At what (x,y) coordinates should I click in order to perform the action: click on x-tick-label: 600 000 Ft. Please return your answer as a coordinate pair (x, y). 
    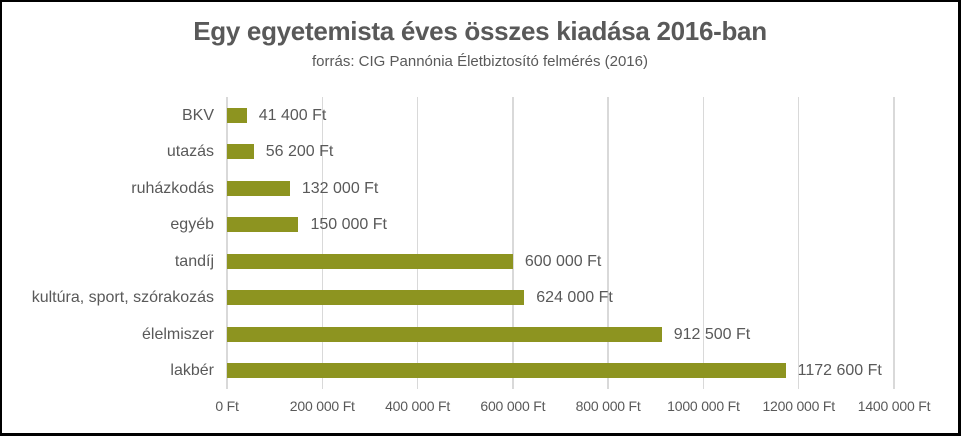
    Looking at the image, I should click on (513, 406).